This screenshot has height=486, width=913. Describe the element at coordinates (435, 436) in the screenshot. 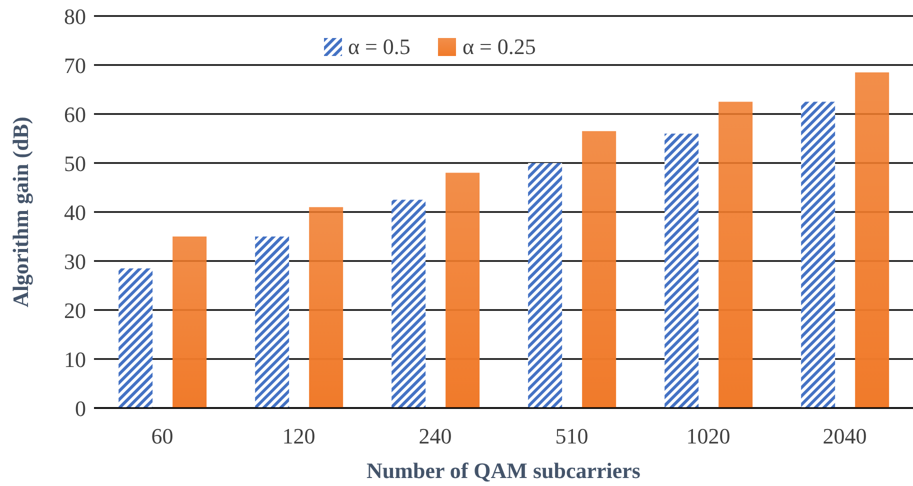

I see `x-tick-label: 240` at that location.